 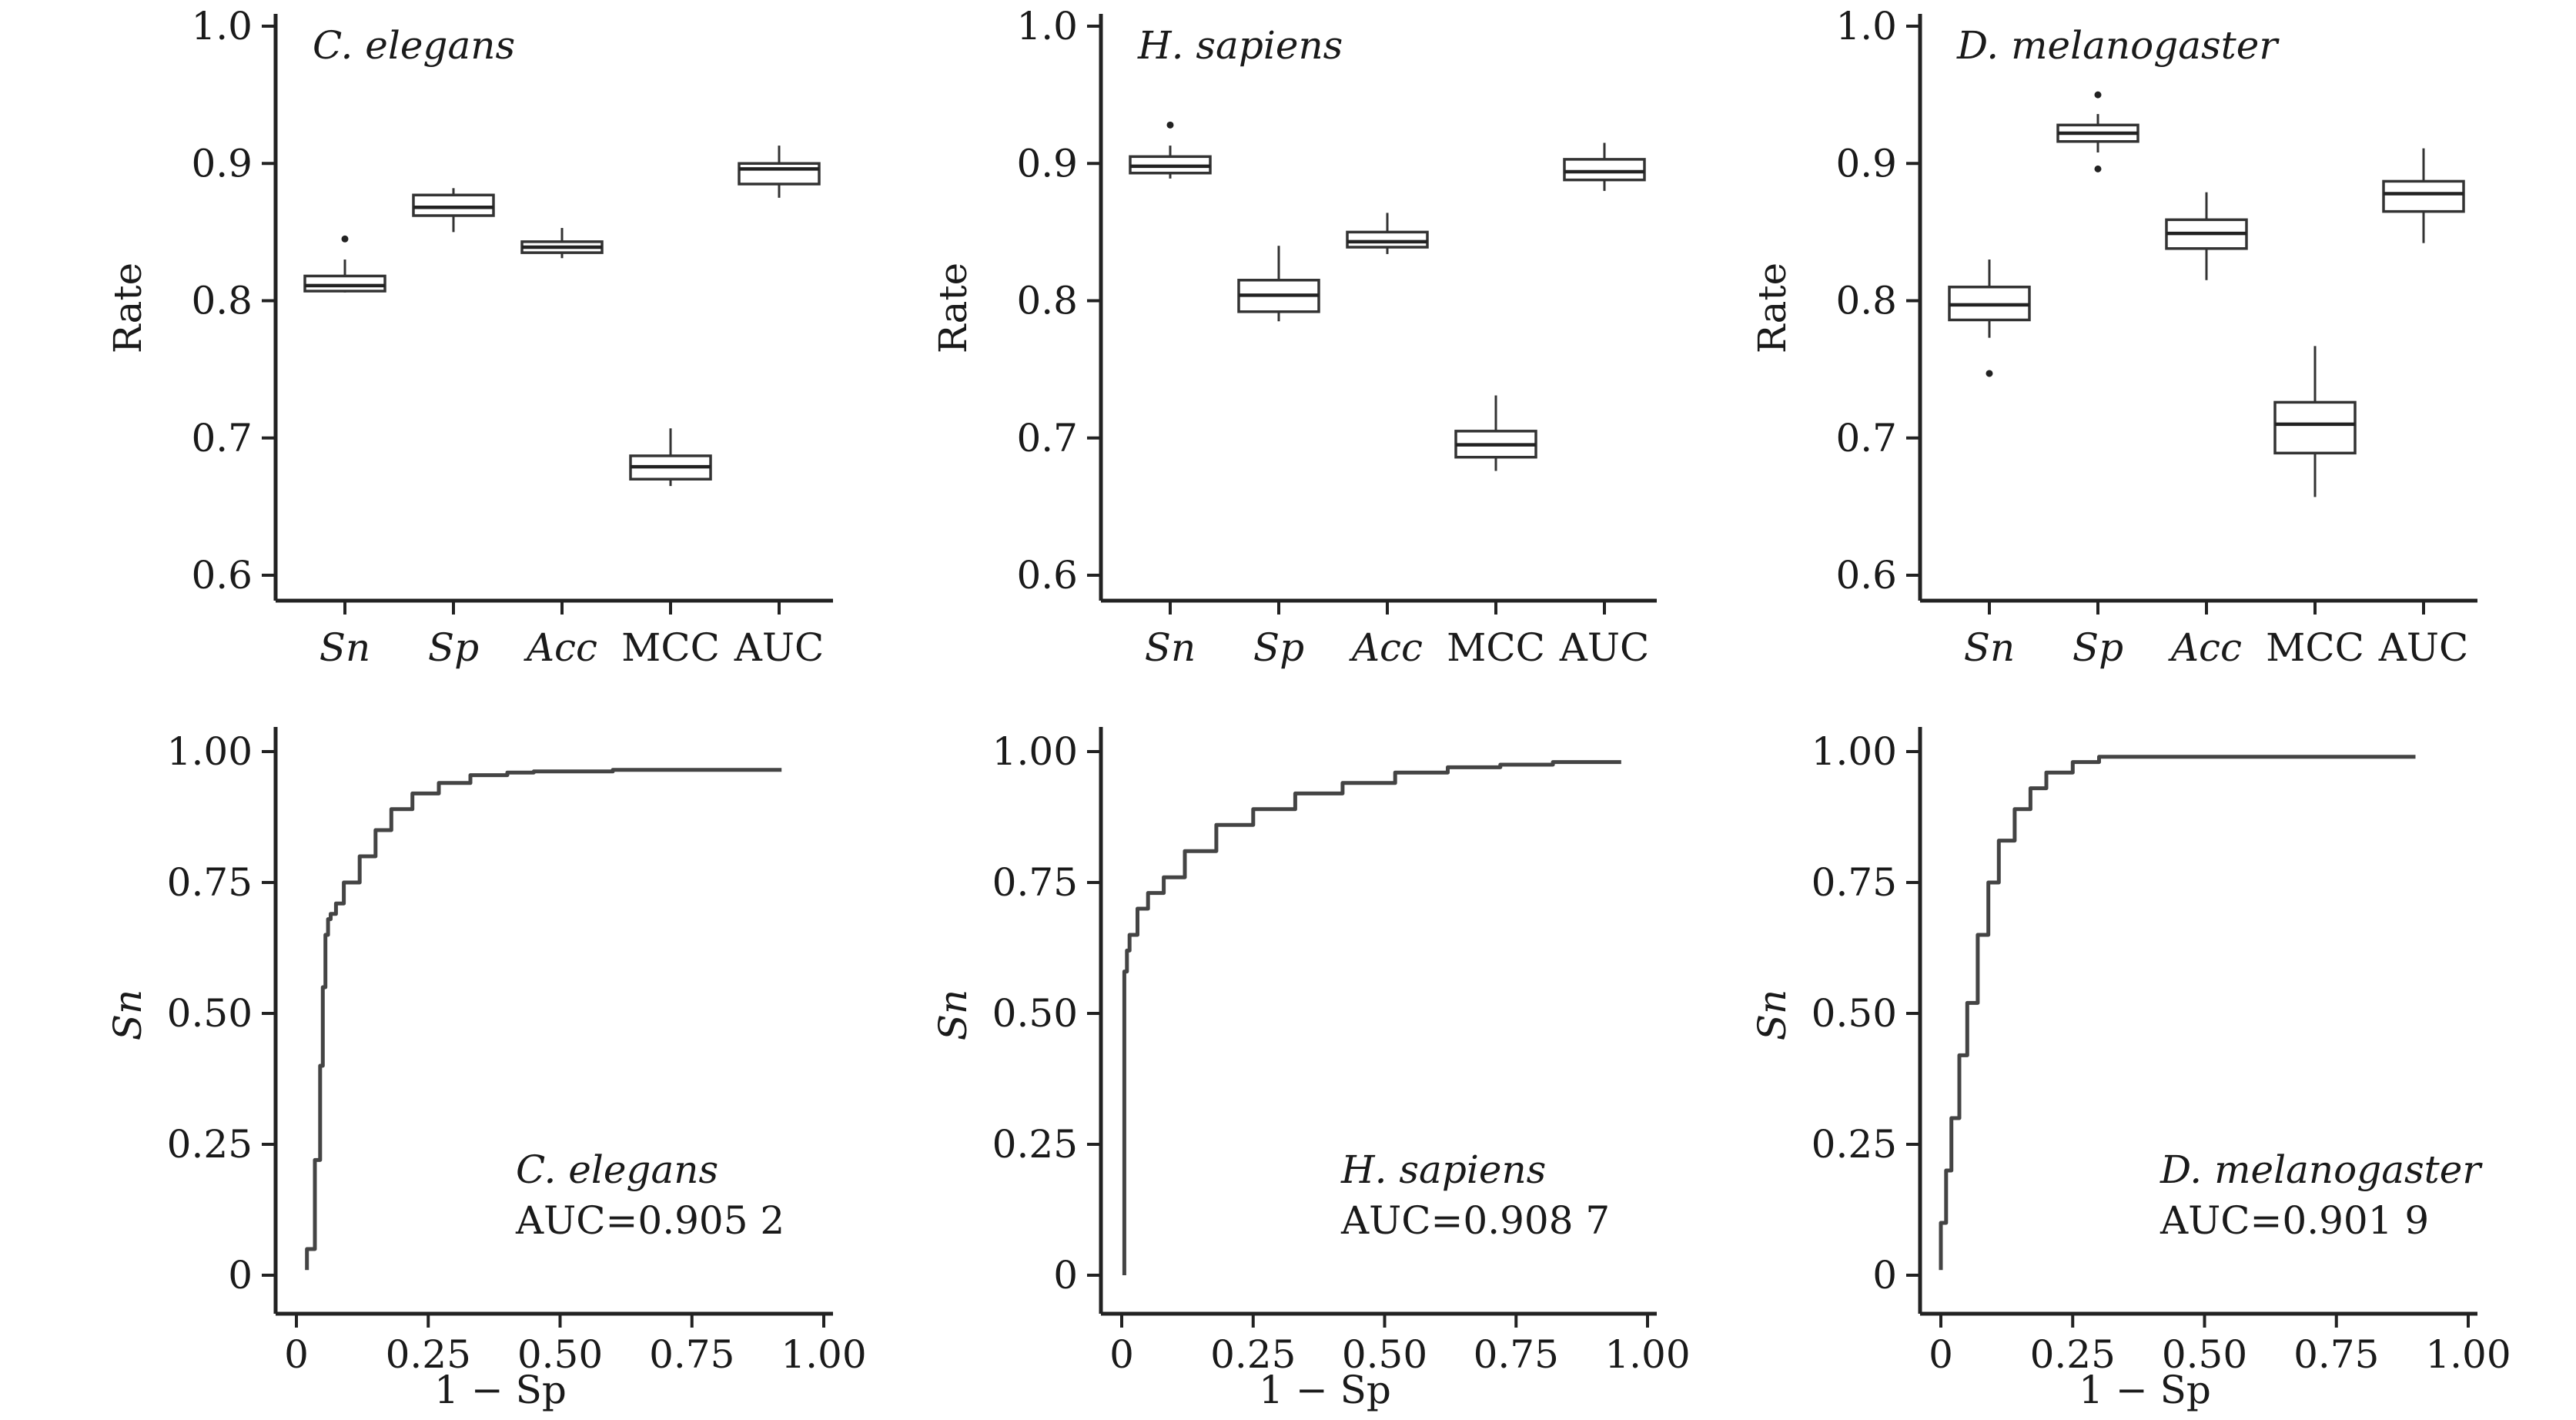 I want to click on annotation-species: C. elegans, so click(x=617, y=1169).